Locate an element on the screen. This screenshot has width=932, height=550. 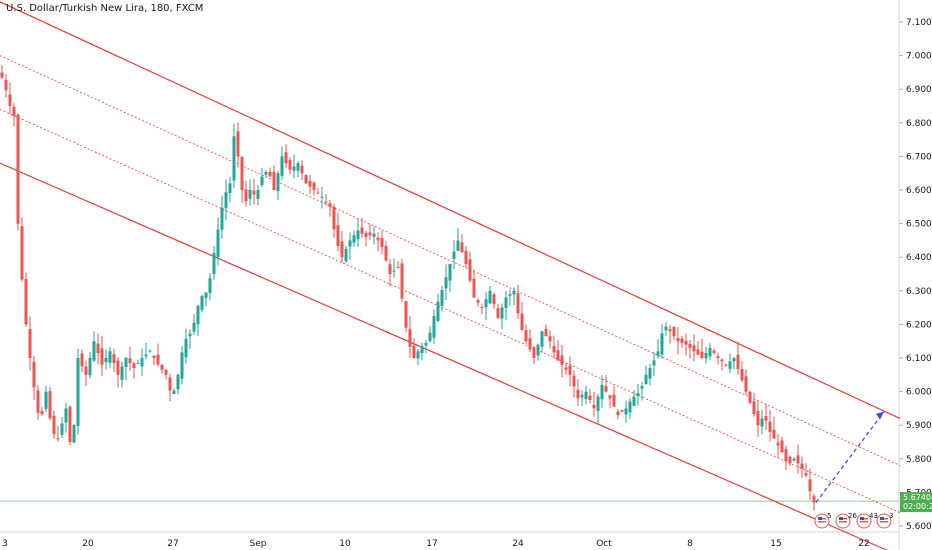
y-tick-label: 6.60000 is located at coordinates (919, 191).